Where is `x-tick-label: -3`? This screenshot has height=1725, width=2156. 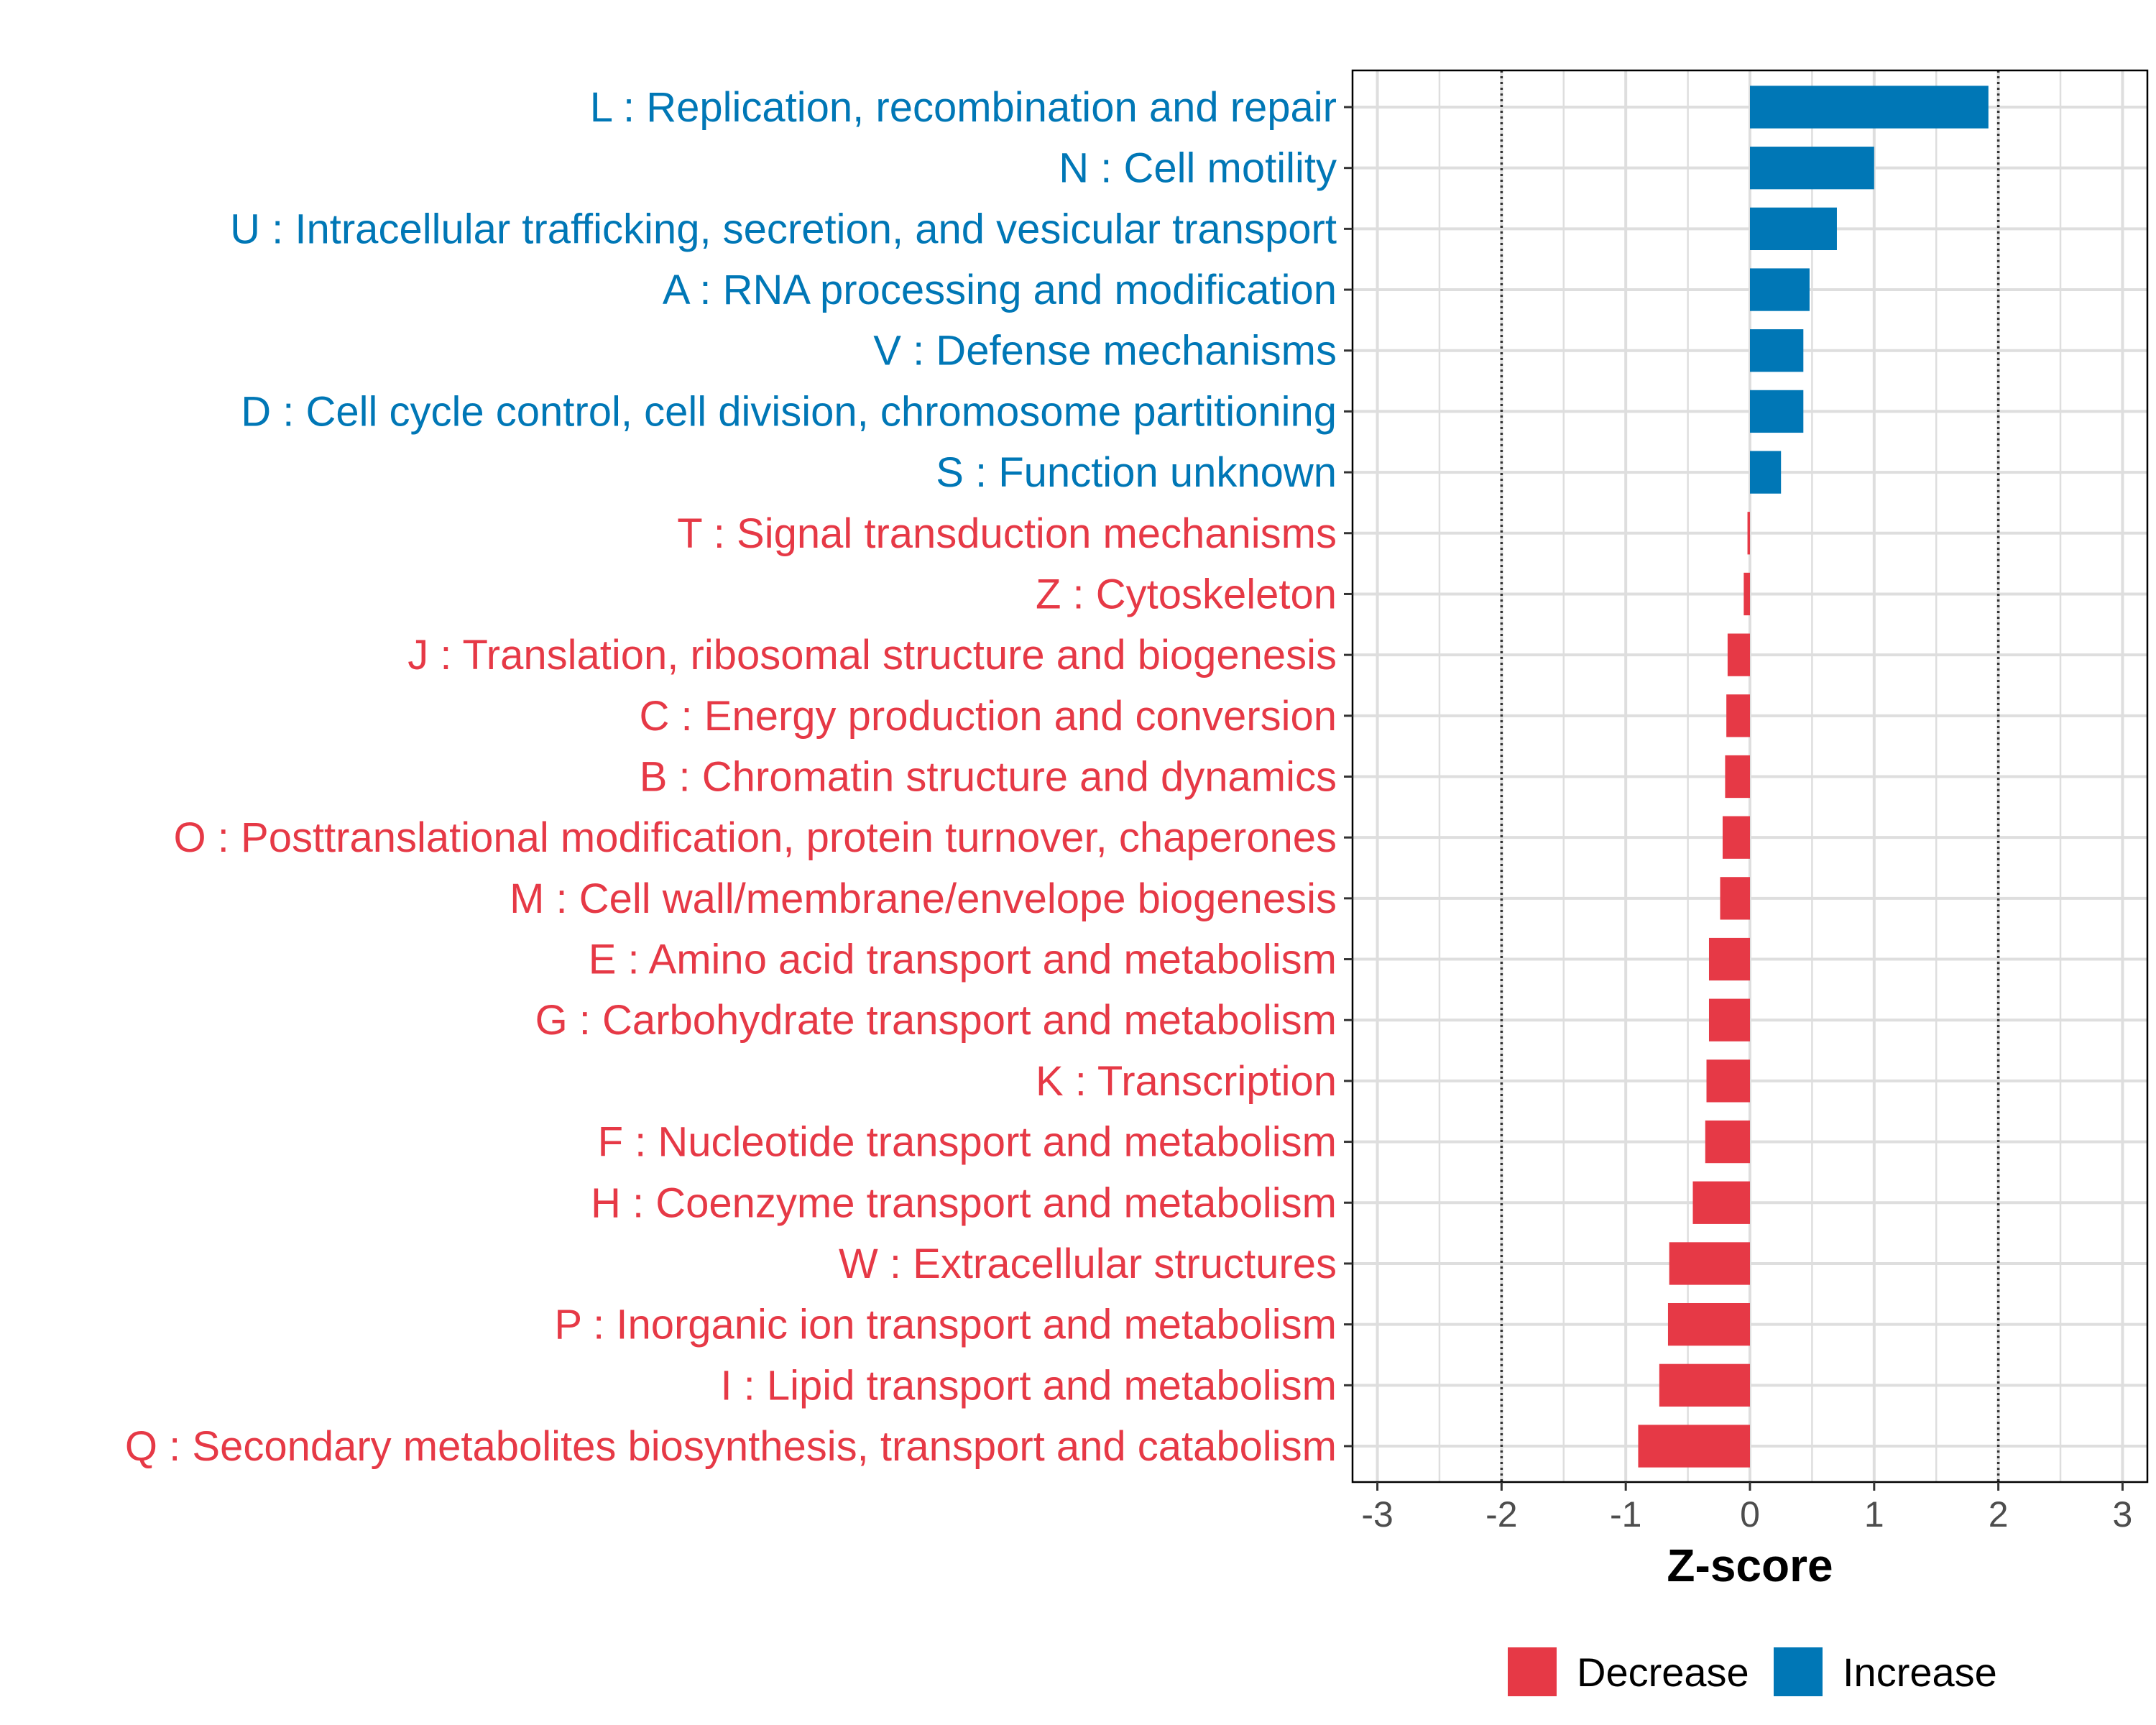 x-tick-label: -3 is located at coordinates (1377, 1514).